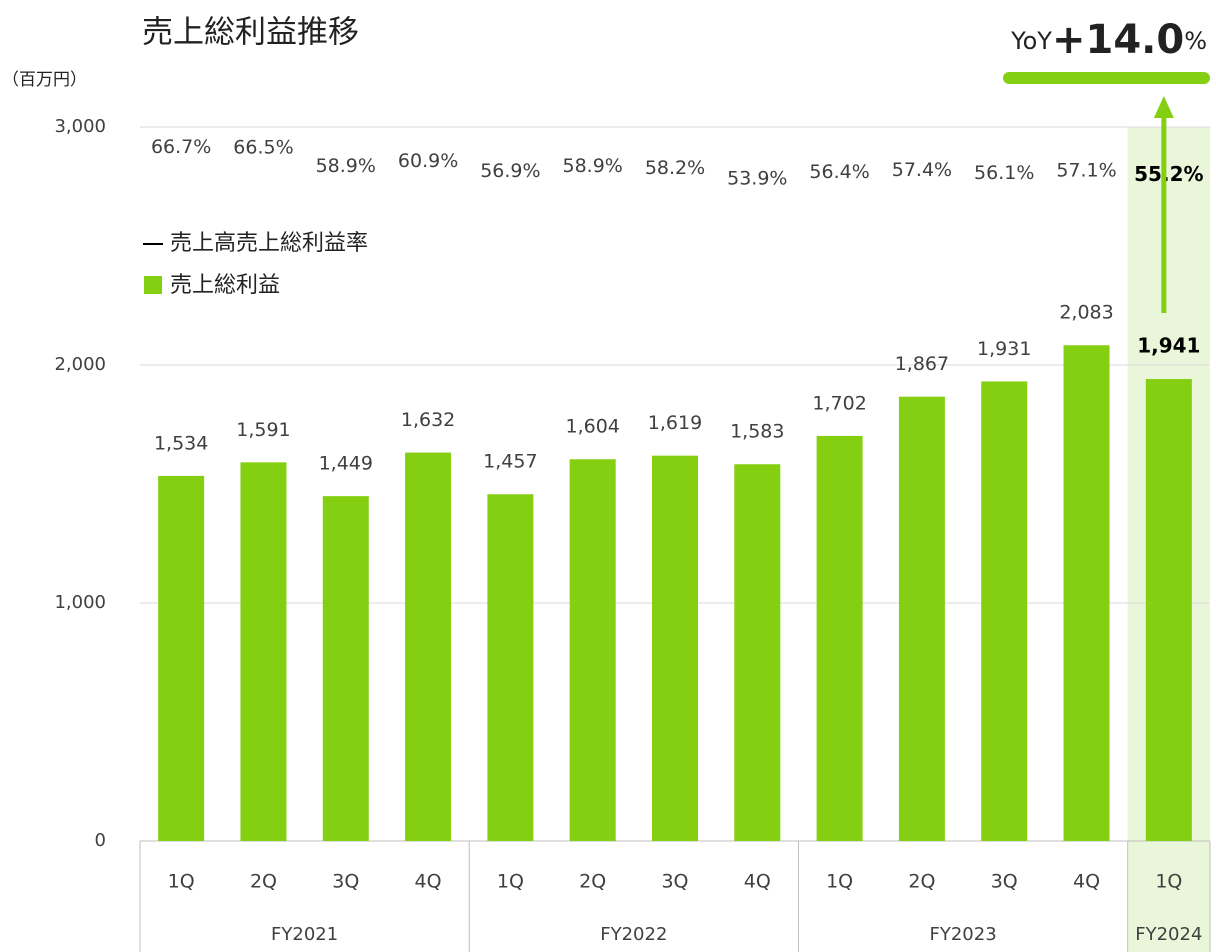 This screenshot has width=1216, height=952. I want to click on rate-value-label: 66.5%, so click(263, 147).